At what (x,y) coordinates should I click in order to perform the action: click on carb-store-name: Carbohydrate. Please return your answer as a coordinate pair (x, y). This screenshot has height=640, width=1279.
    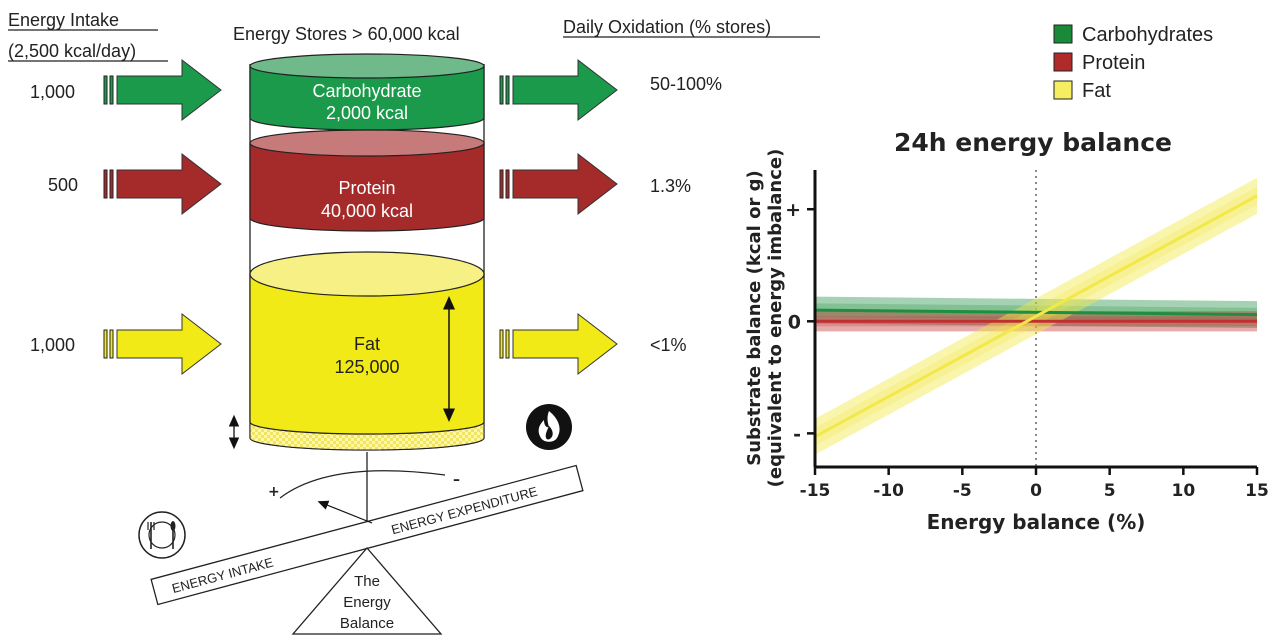
    Looking at the image, I should click on (366, 91).